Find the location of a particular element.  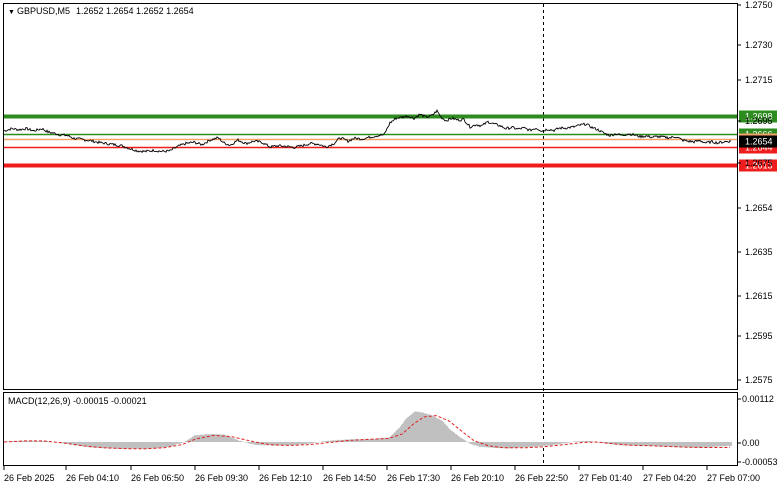

price-tick-label: 1.2715 is located at coordinates (759, 80).